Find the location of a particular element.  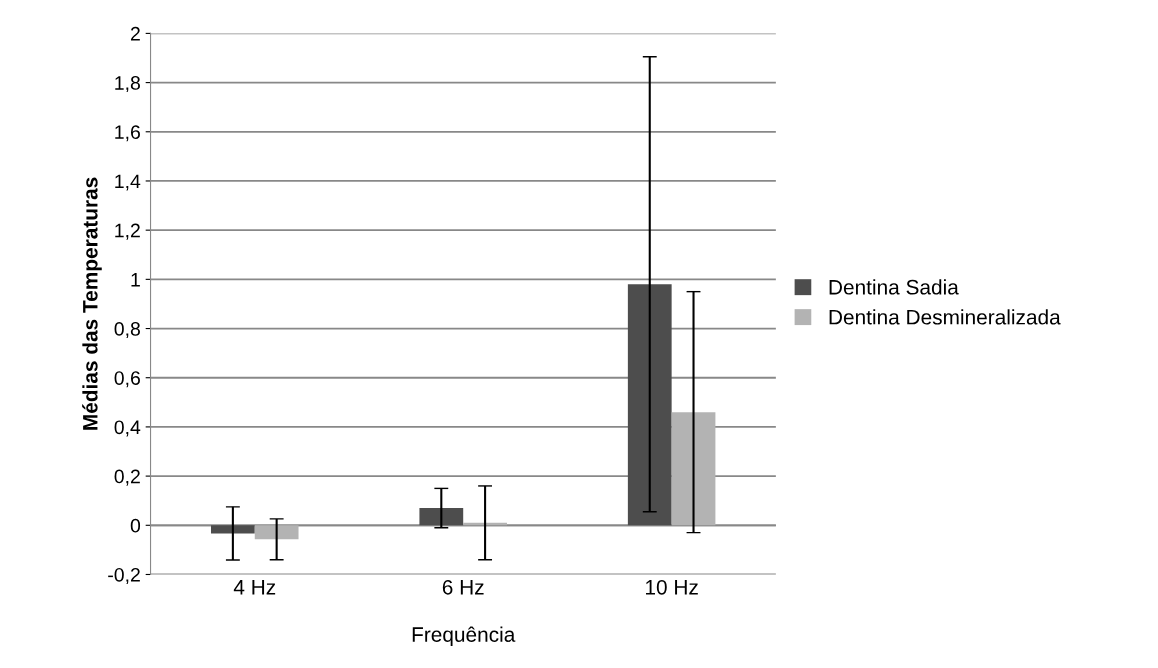

y-axis-title: Médias das Temperaturas is located at coordinates (92, 303).